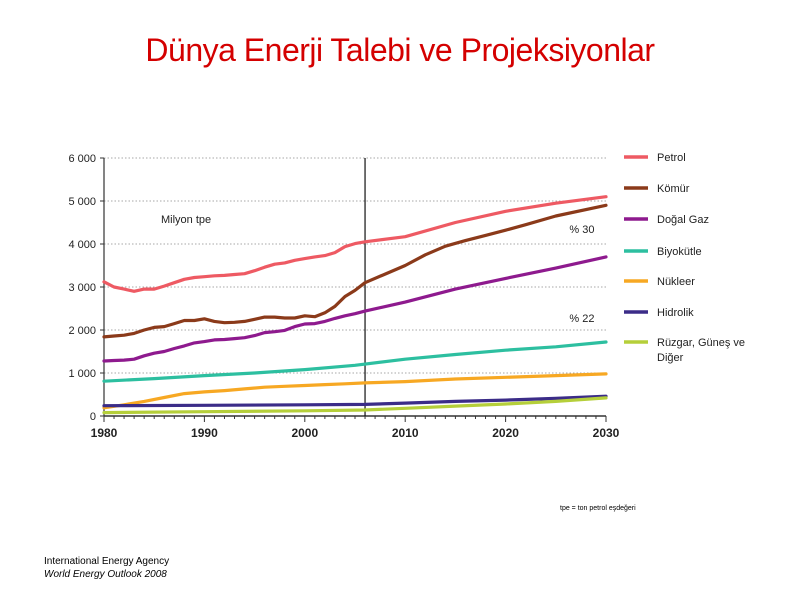 The image size is (800, 600). I want to click on growth-annotation: % 30, so click(581, 230).